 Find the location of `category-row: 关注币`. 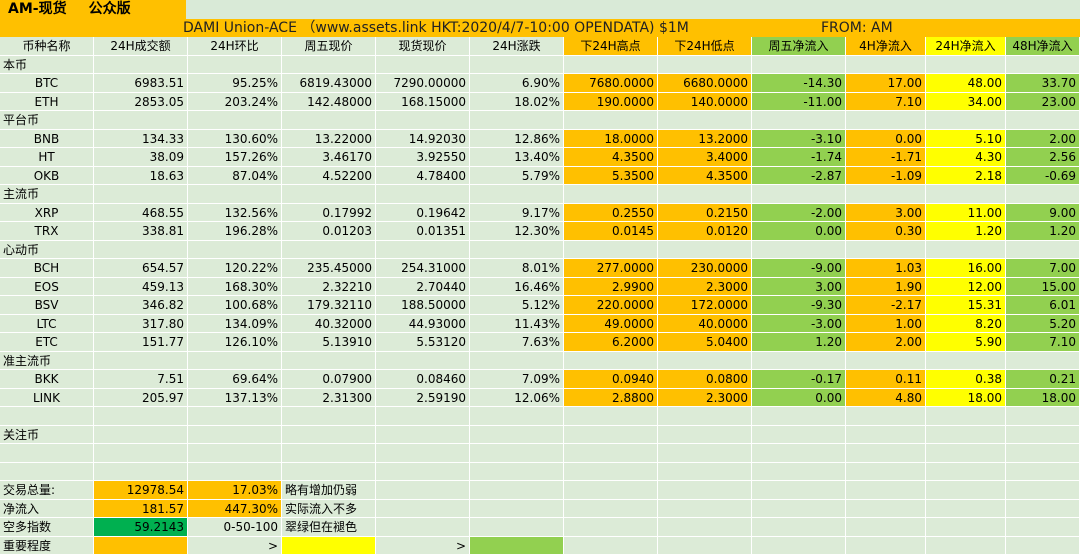

category-row: 关注币 is located at coordinates (540, 435).